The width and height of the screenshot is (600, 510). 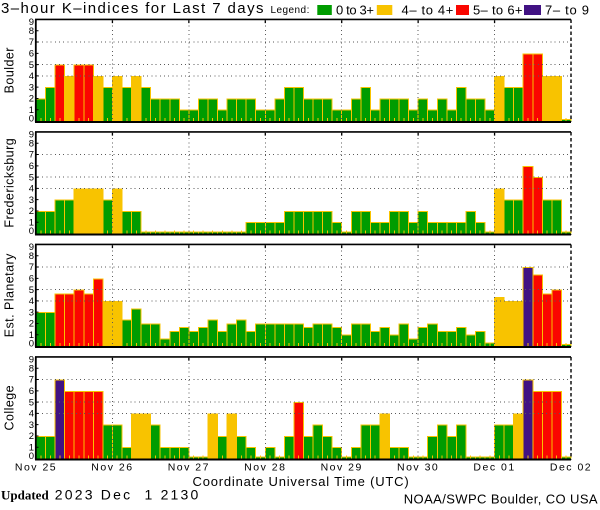 What do you see at coordinates (498, 10) in the screenshot?
I see `svg-text: 5– to 6+` at bounding box center [498, 10].